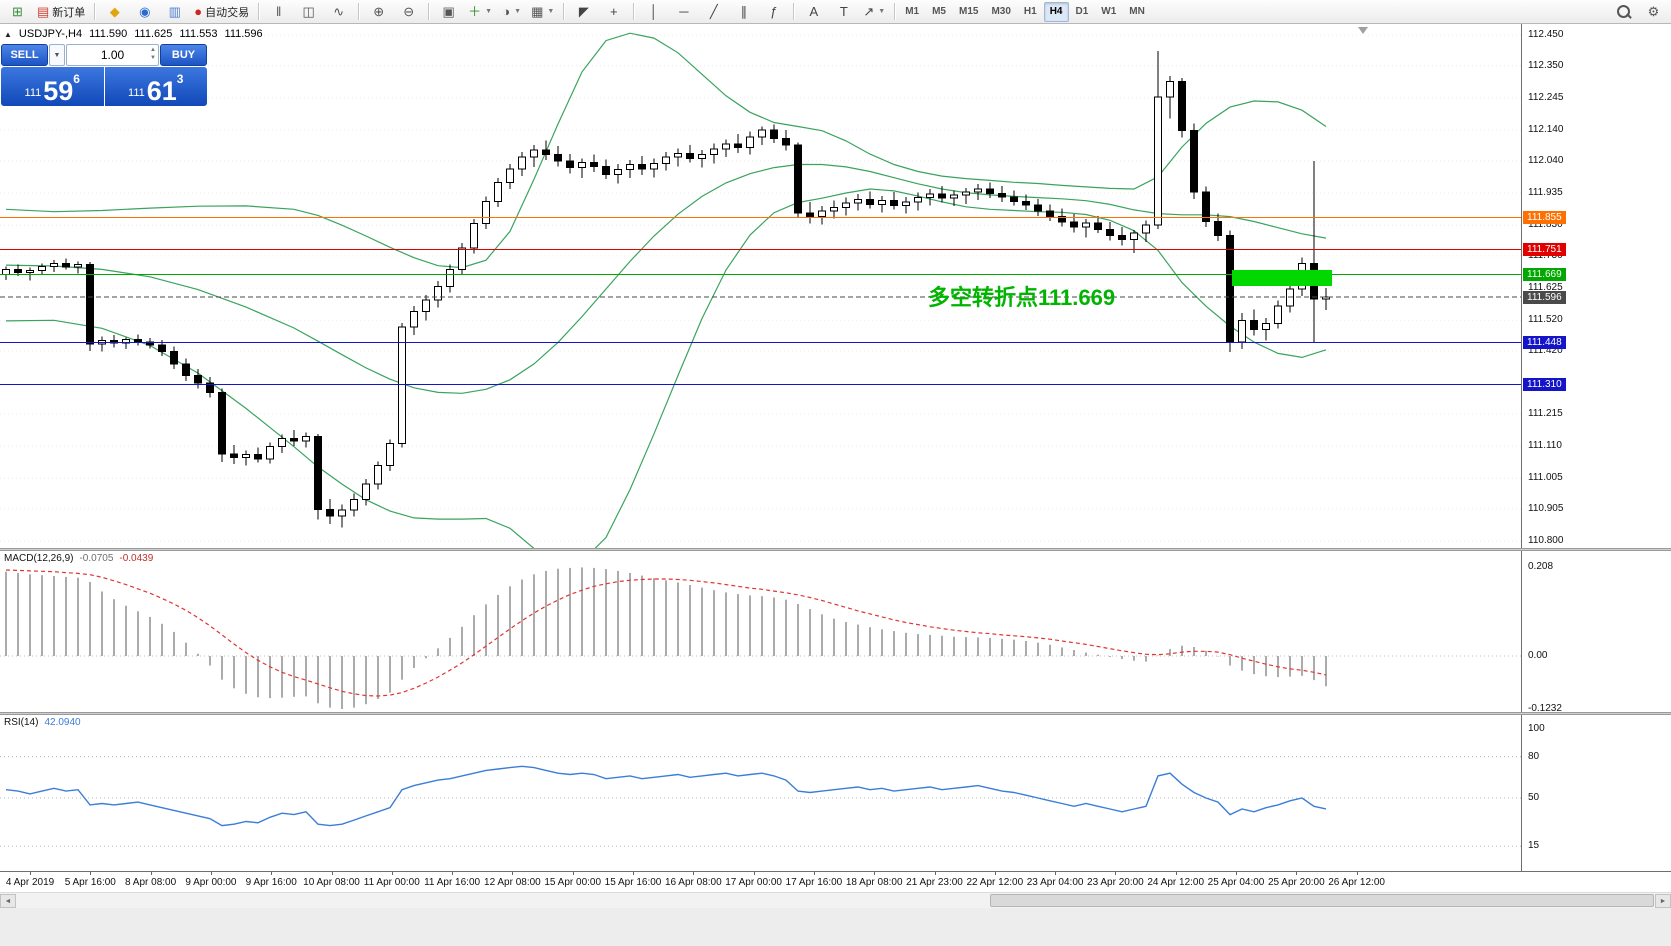 The height and width of the screenshot is (946, 1671). Describe the element at coordinates (512, 882) in the screenshot. I see `time-label: 12 Apr 08:00` at that location.